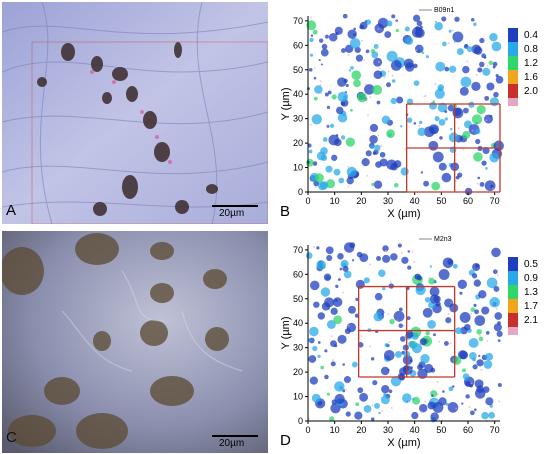 This screenshot has height=454, width=550. Describe the element at coordinates (11, 210) in the screenshot. I see `panel-label-a: A` at that location.